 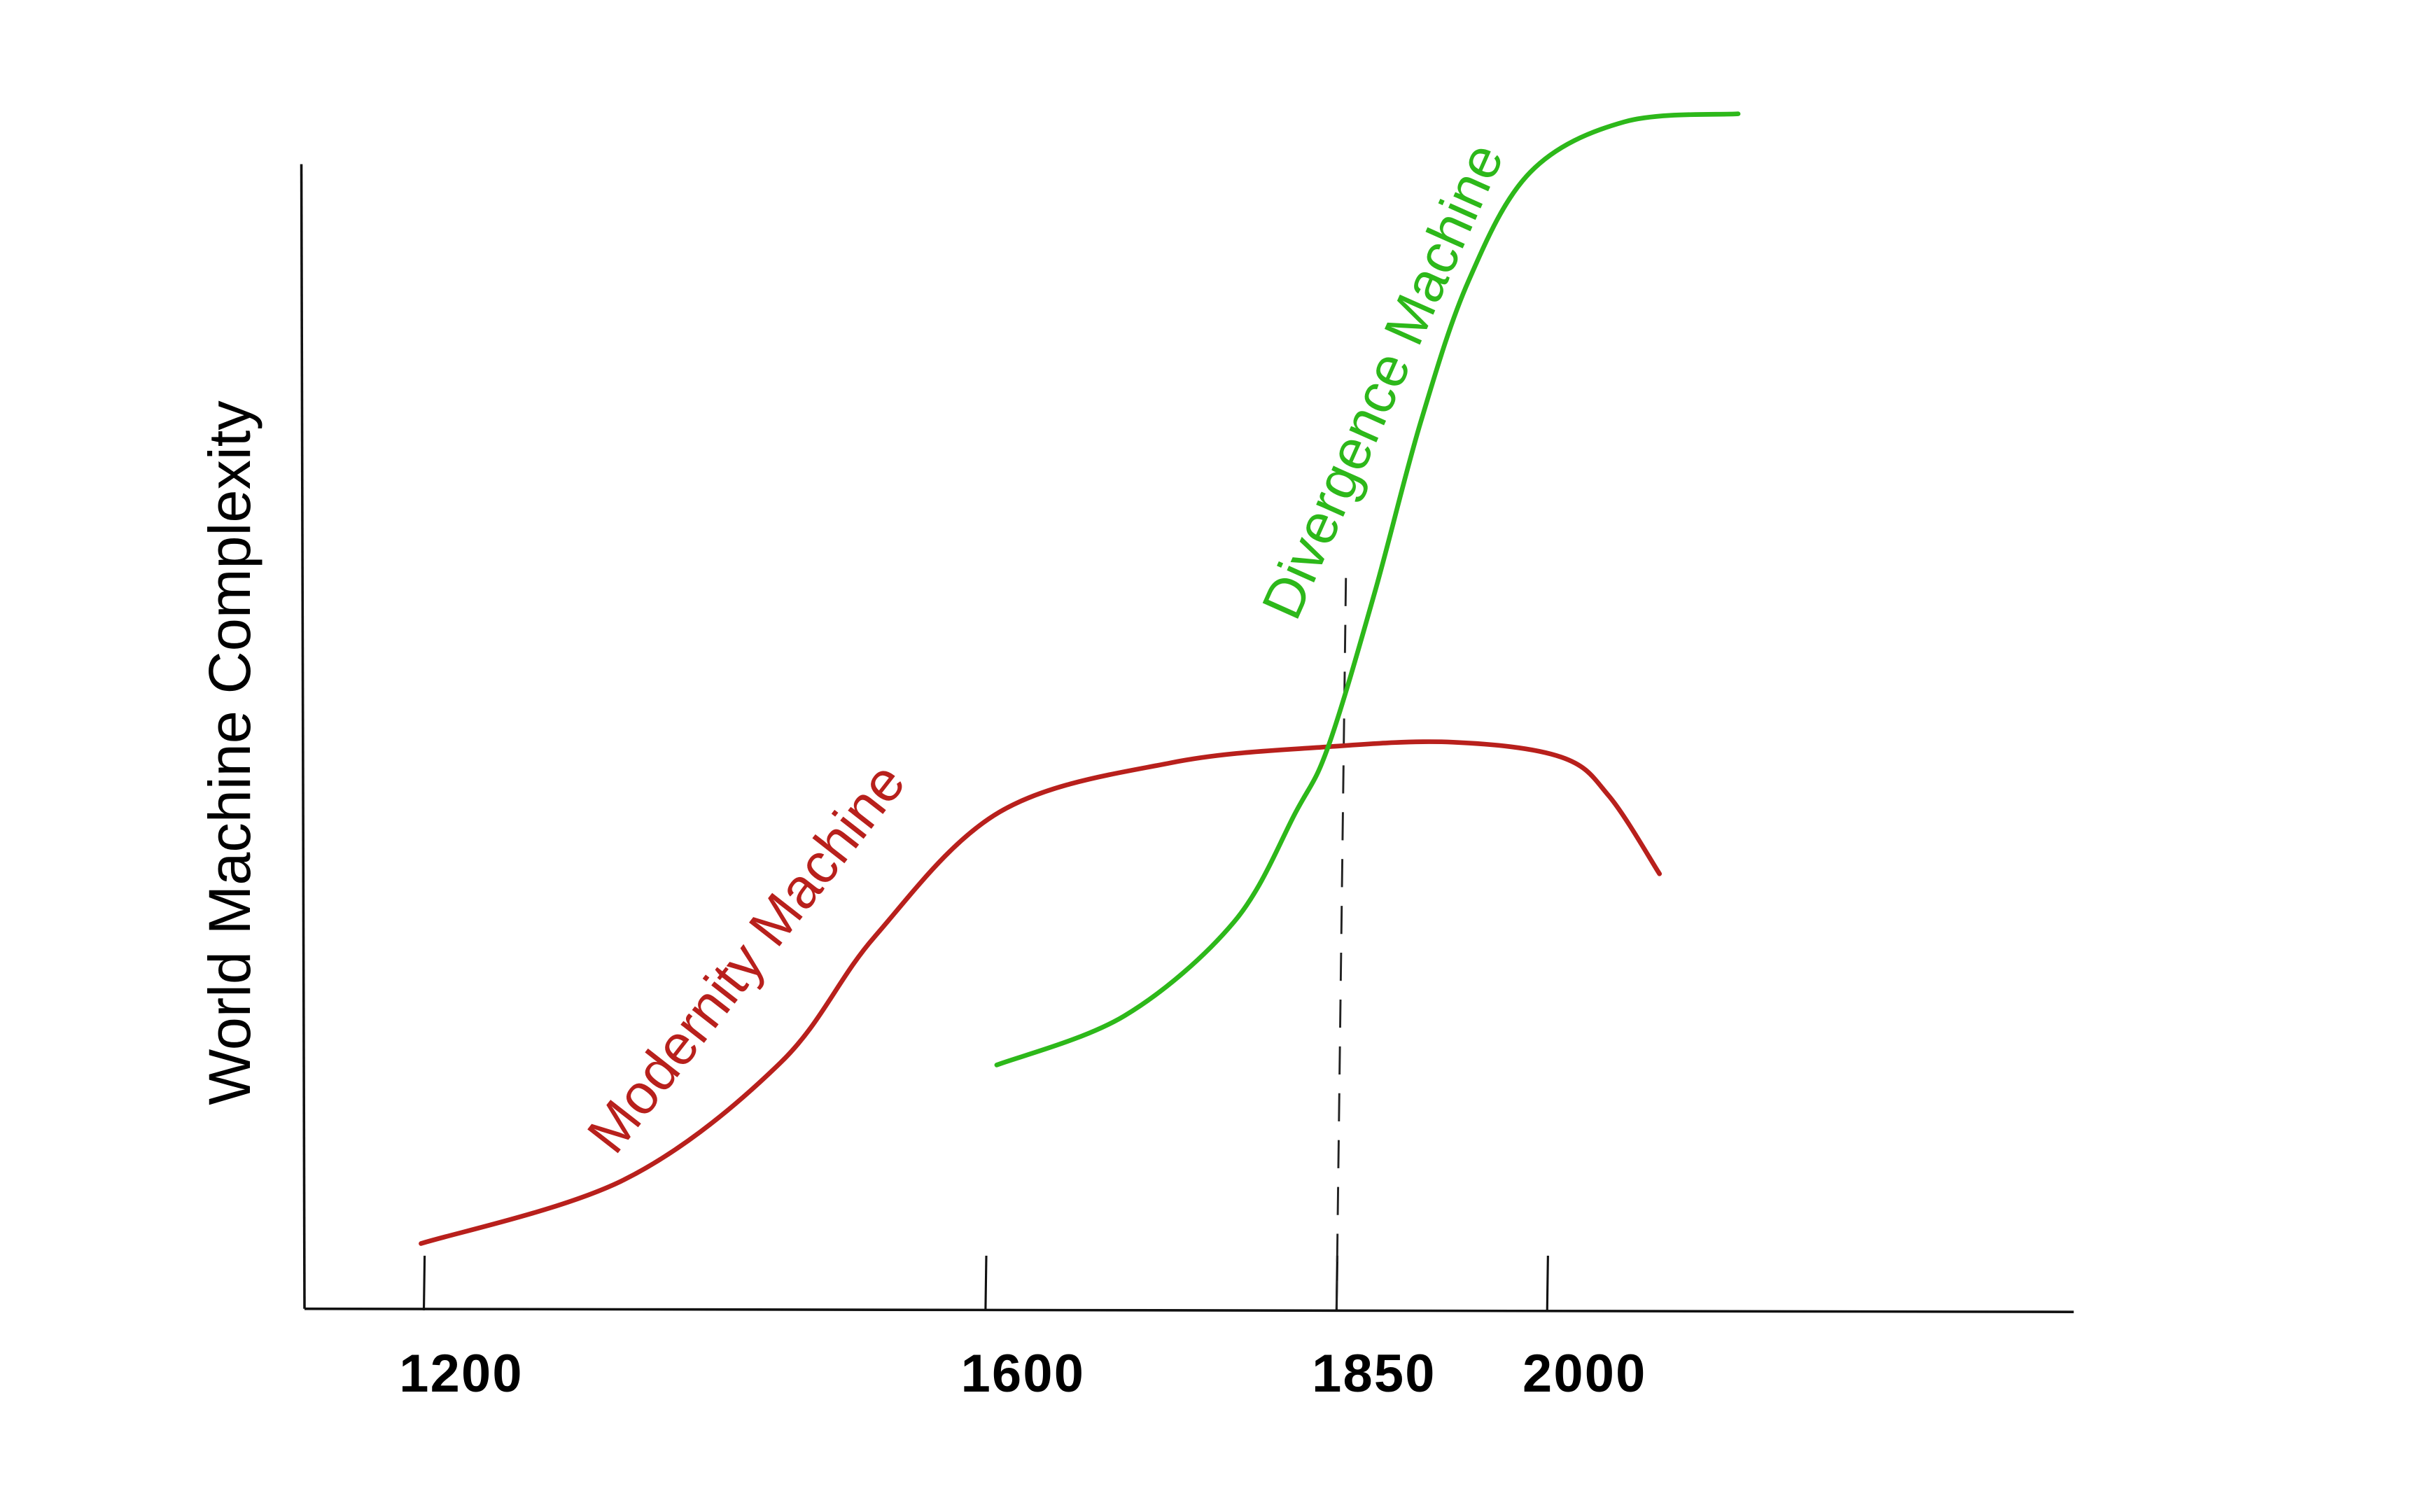 What do you see at coordinates (303, 736) in the screenshot?
I see `y-axis` at bounding box center [303, 736].